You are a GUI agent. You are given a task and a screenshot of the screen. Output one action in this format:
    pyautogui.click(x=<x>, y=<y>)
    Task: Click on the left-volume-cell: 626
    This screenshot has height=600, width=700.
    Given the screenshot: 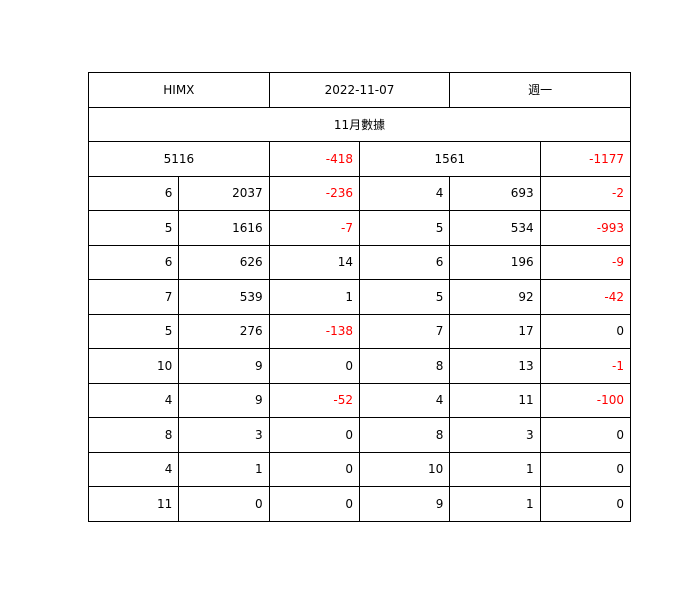 What is the action you would take?
    pyautogui.click(x=224, y=262)
    